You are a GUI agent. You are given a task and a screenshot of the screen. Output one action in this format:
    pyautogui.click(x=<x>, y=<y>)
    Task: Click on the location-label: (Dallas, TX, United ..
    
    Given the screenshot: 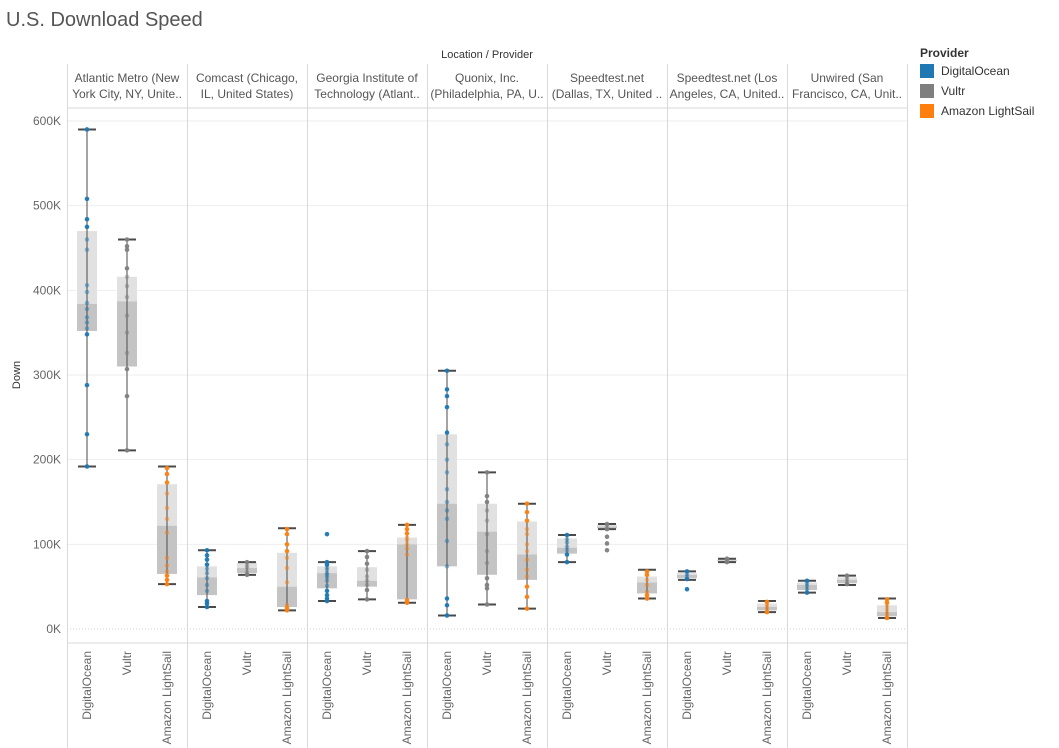 What is the action you would take?
    pyautogui.click(x=607, y=94)
    